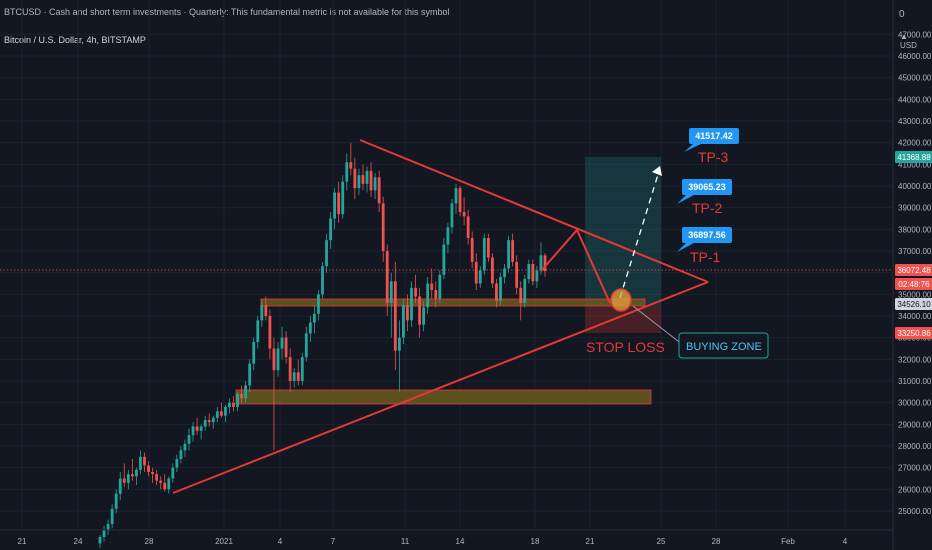 The image size is (932, 550). Describe the element at coordinates (708, 196) in the screenshot. I see `take-profit-labels: 41517.42 TP-3 39065.23 TP-2 36897.56 TP-1` at that location.